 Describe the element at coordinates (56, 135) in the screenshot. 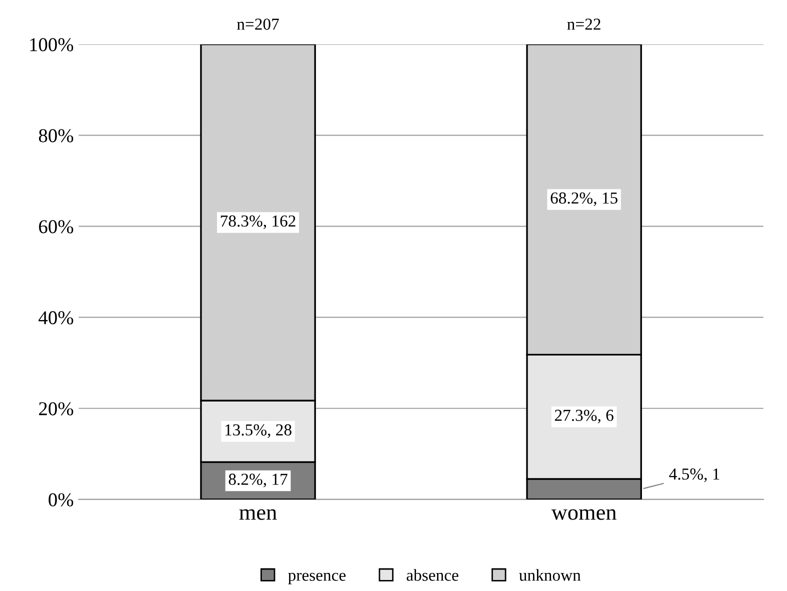

I see `y-tick-label: 80%` at that location.